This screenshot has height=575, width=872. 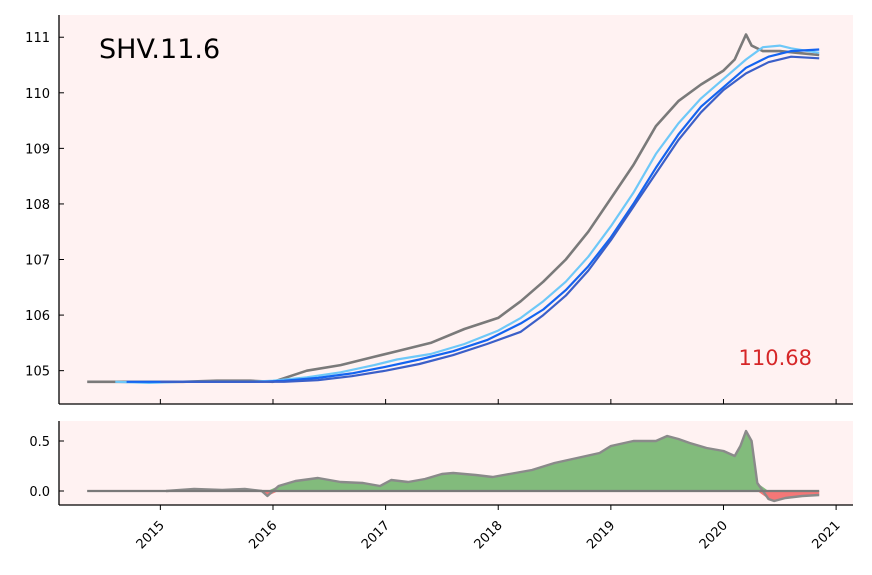 What do you see at coordinates (39, 442) in the screenshot?
I see `spread-y-tick-label: 0.5` at bounding box center [39, 442].